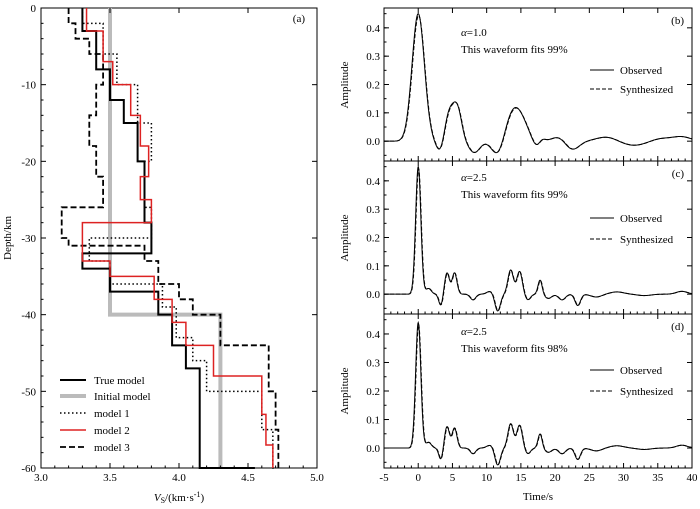 Image resolution: width=700 pixels, height=509 pixels. What do you see at coordinates (677, 21) in the screenshot?
I see `panel-b-label: (b)` at bounding box center [677, 21].